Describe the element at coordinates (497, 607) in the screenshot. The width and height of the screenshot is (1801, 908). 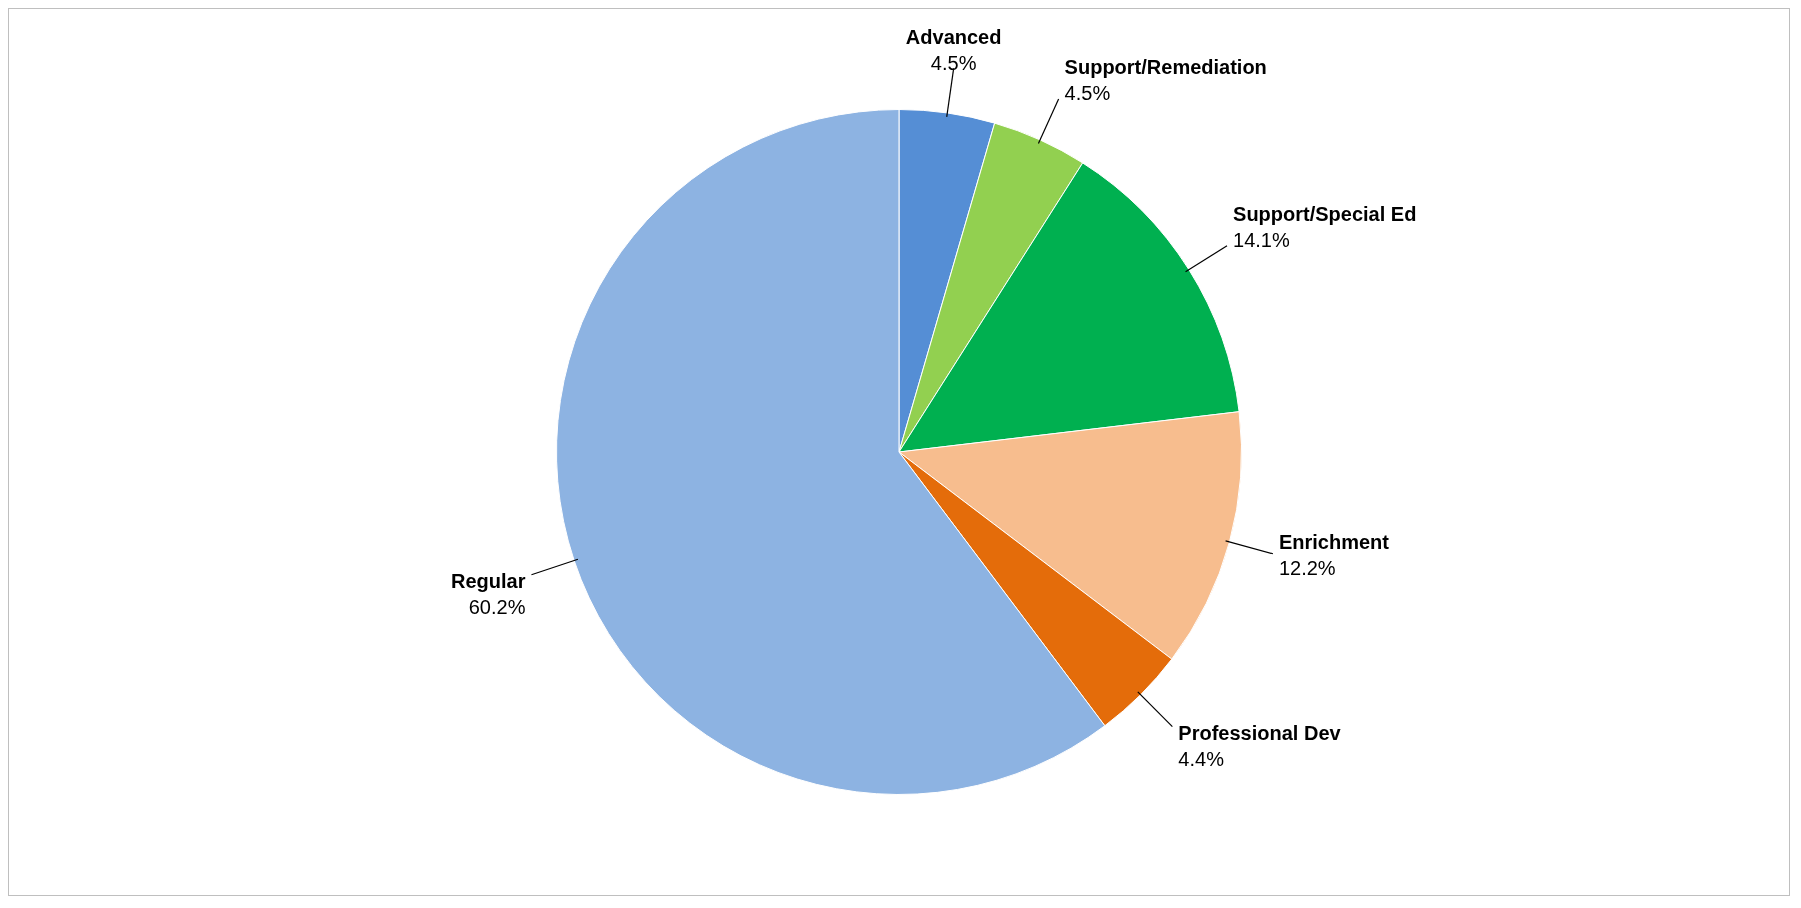
I see `data-label: 60.2%` at that location.